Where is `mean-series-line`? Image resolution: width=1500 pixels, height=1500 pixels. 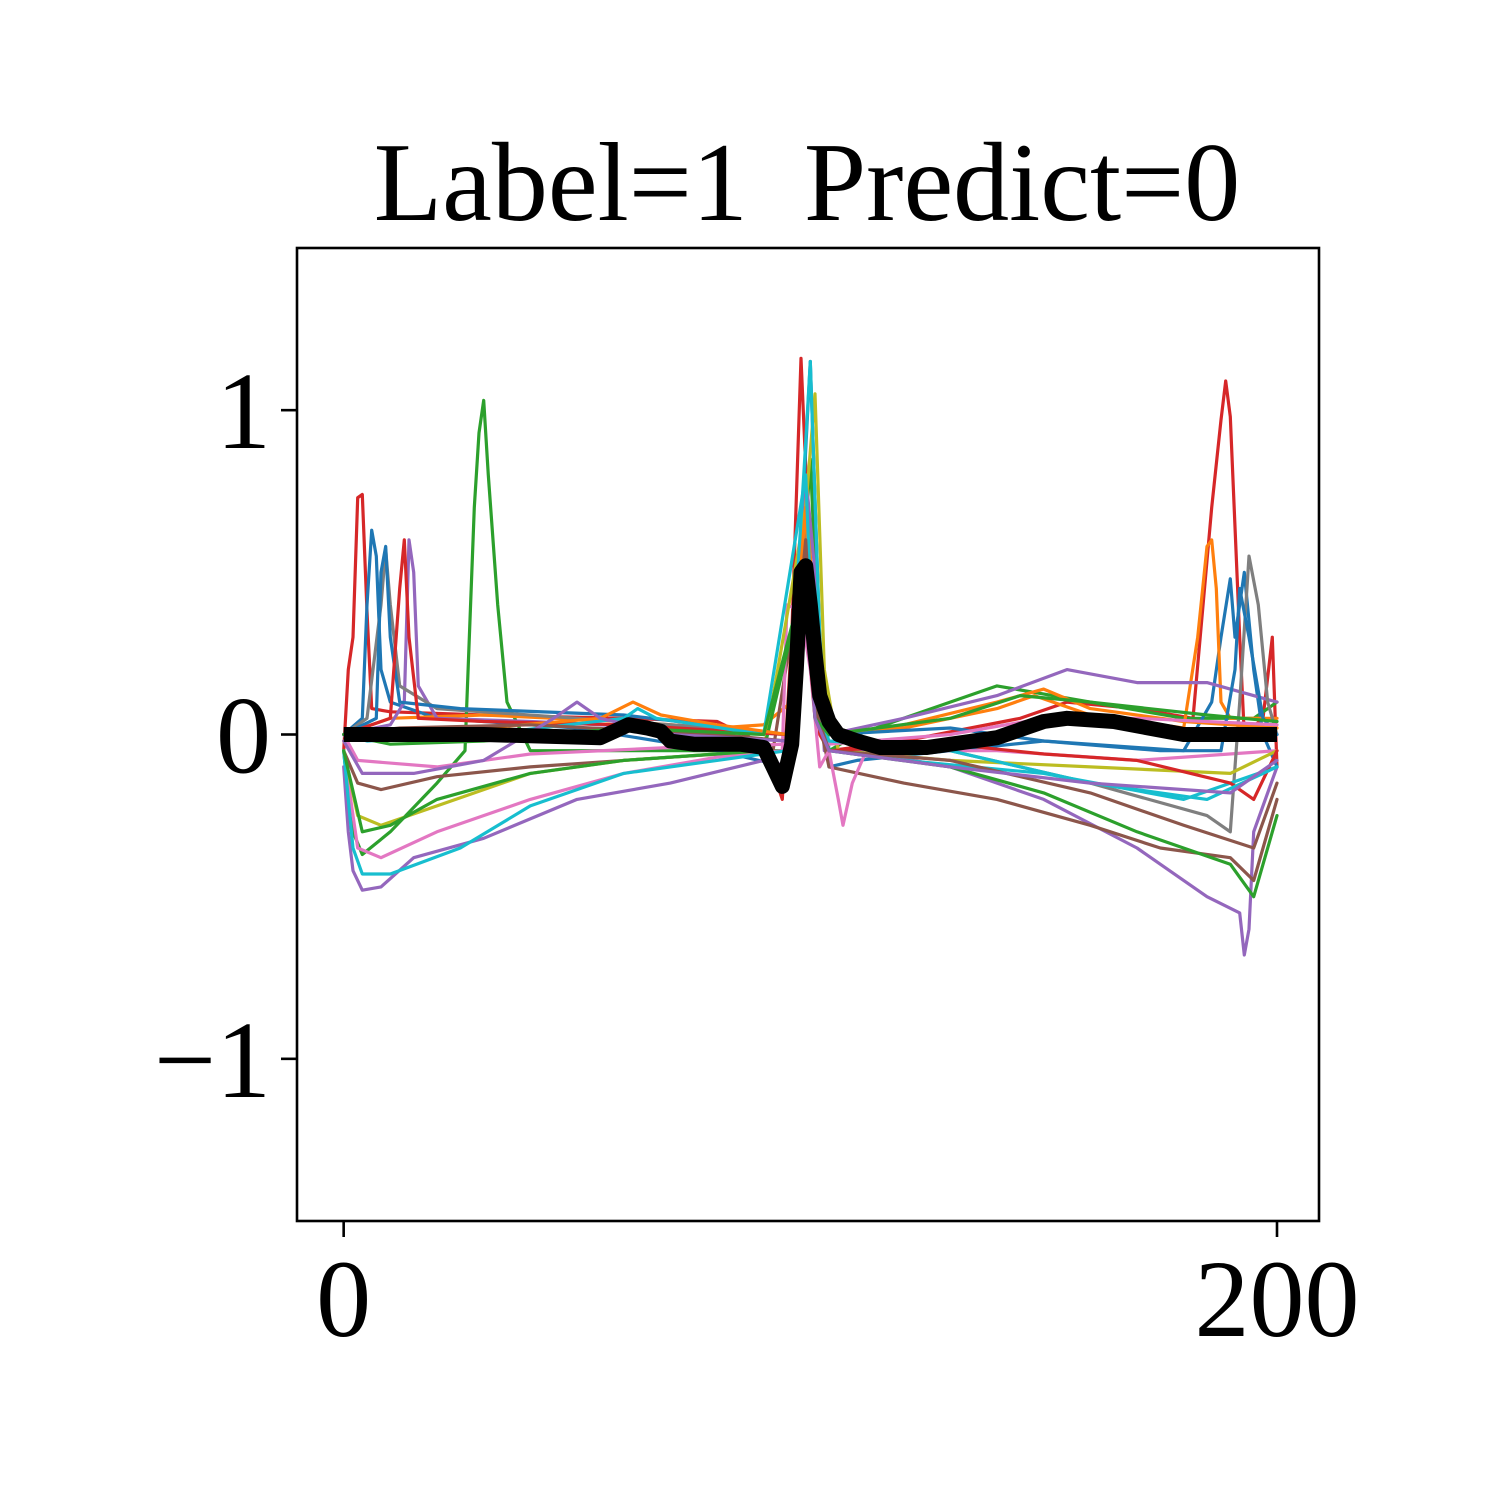
mean-series-line is located at coordinates (810, 676).